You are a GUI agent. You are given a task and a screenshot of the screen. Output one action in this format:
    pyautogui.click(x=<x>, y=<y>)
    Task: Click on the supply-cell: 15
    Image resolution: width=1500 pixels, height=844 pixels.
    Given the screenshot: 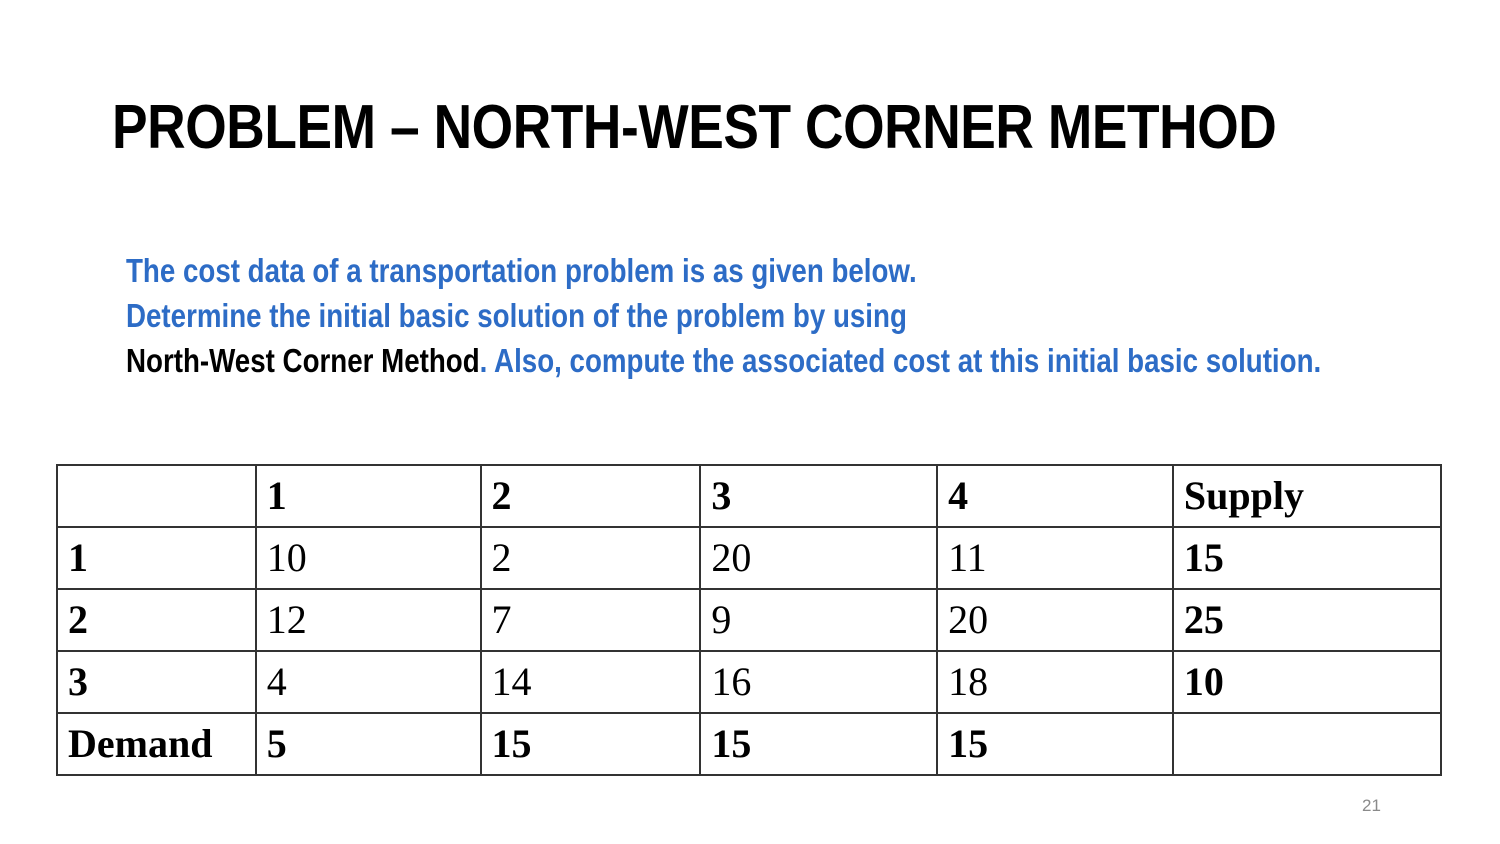 What is the action you would take?
    pyautogui.click(x=1307, y=558)
    